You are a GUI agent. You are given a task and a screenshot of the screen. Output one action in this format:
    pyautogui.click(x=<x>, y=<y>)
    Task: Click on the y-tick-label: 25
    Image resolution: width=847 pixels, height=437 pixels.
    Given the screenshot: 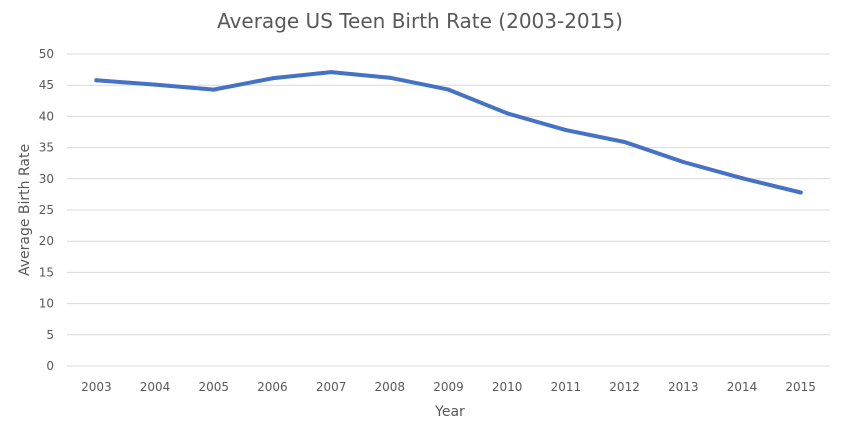 What is the action you would take?
    pyautogui.click(x=46, y=210)
    